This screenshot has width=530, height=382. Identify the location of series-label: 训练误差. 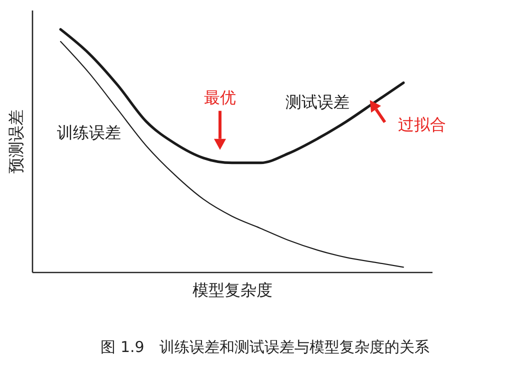
(89, 132).